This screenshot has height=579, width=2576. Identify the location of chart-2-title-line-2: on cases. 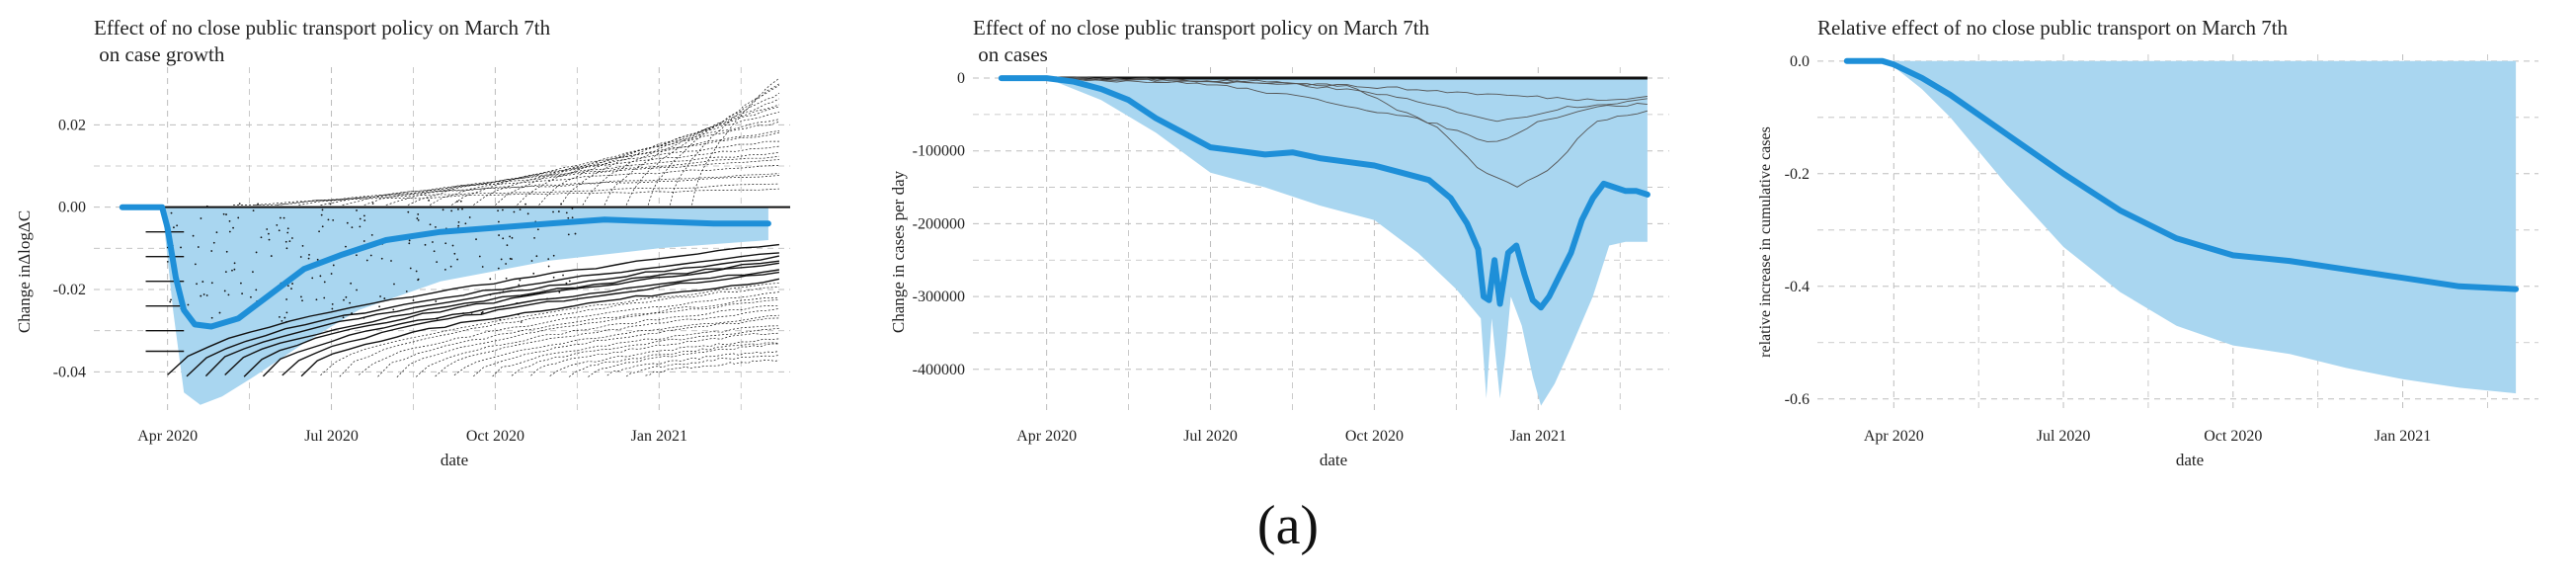
(1010, 54).